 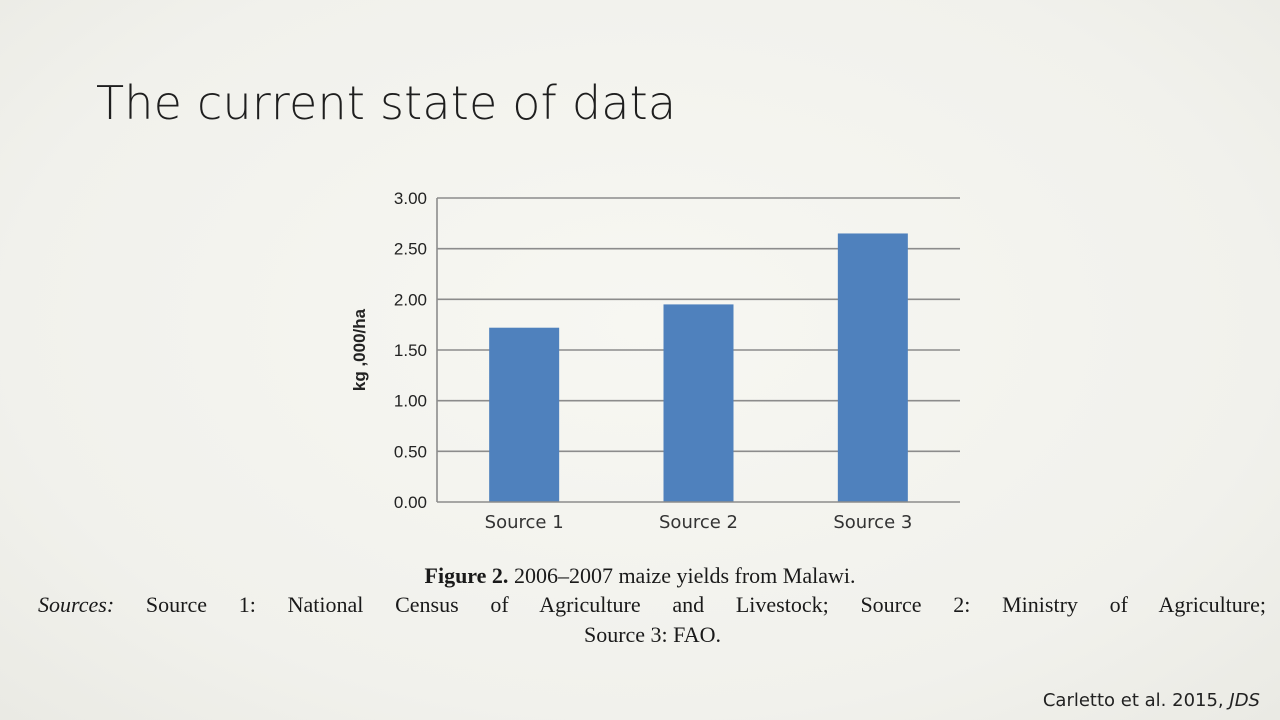 I want to click on y-tick-label: 0.50, so click(x=410, y=451).